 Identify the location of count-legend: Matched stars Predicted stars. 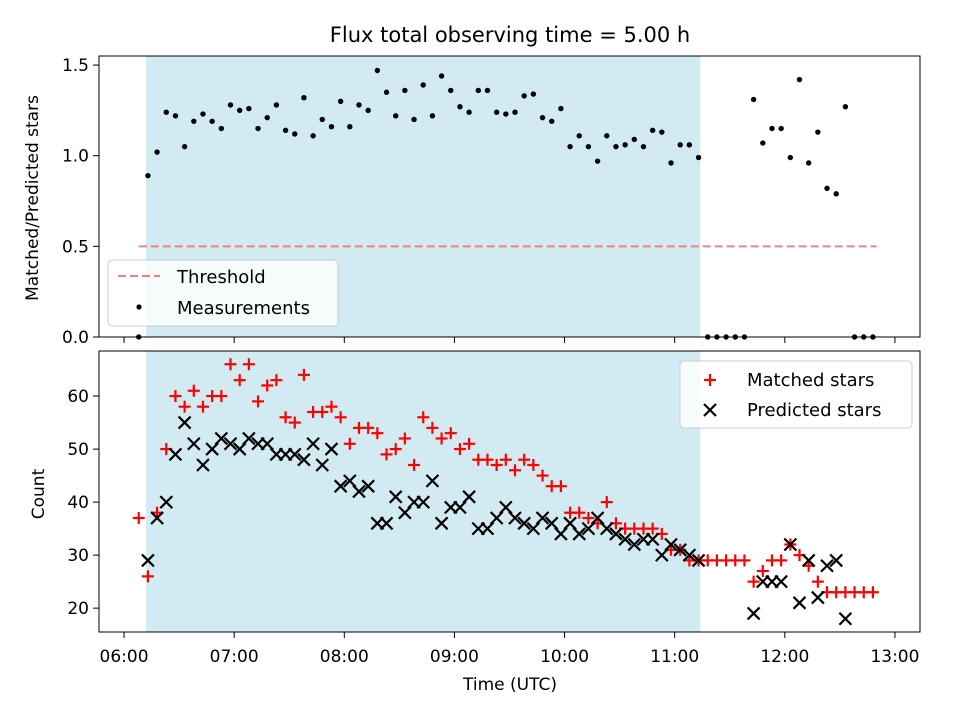
(796, 394).